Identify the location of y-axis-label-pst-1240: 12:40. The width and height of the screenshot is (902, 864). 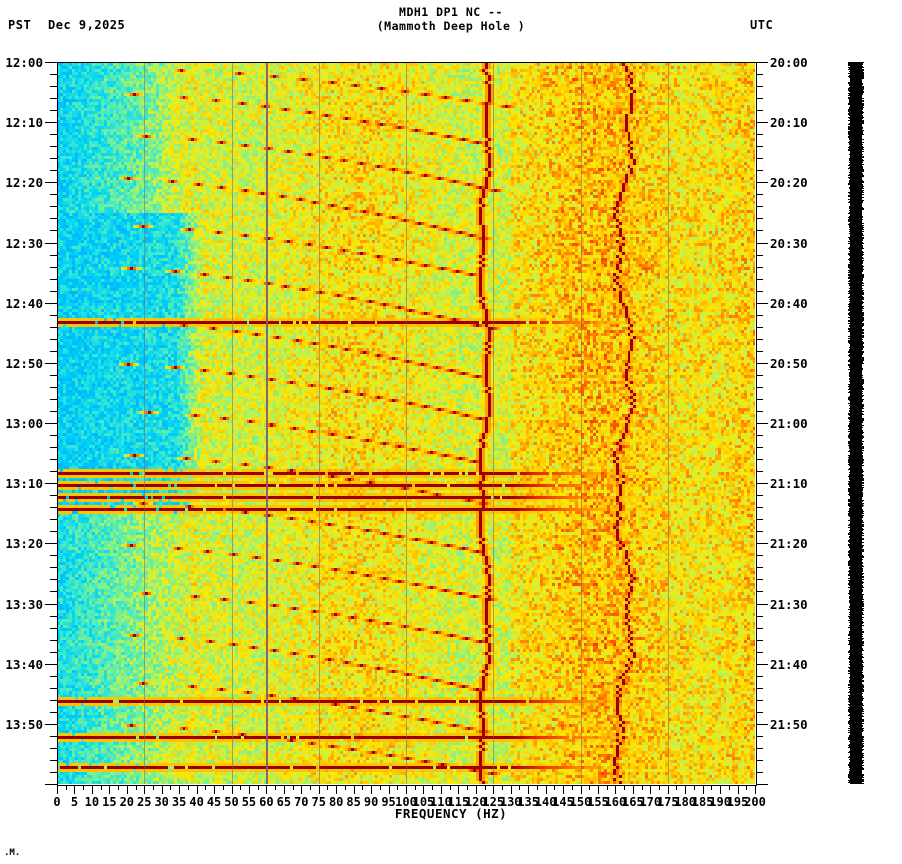
(24, 303).